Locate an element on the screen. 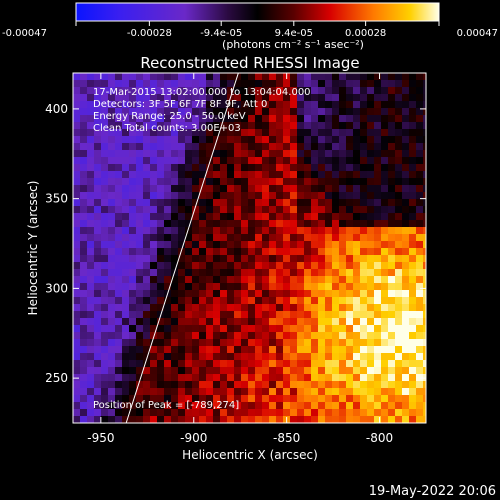 The width and height of the screenshot is (500, 500). peak-position-label: Position of Peak = [-789,274] is located at coordinates (166, 405).